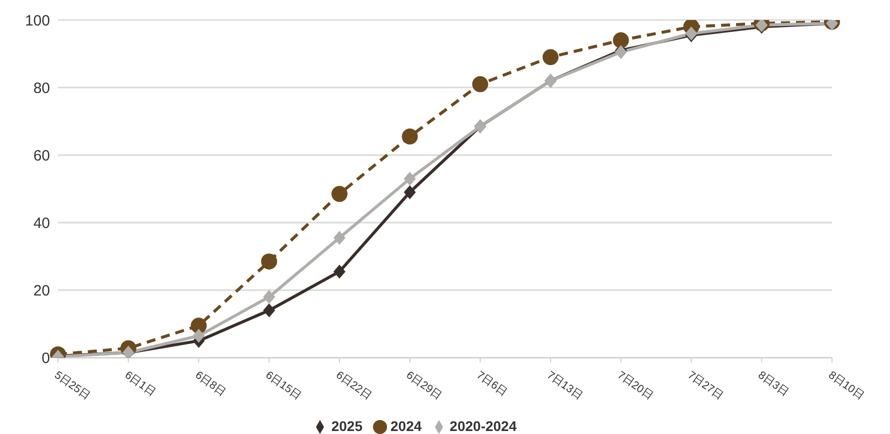  I want to click on y-tick-label: 80, so click(41, 88).